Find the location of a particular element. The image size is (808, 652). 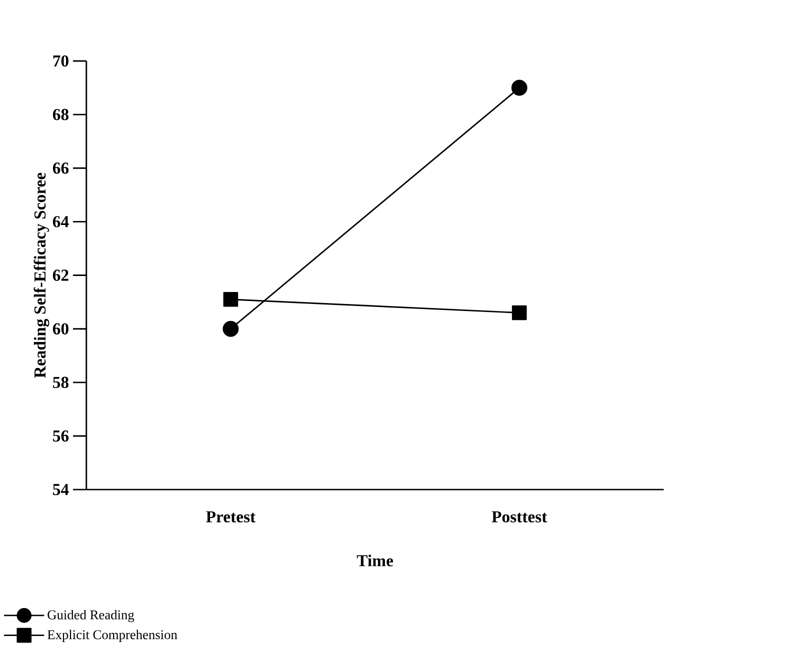

y-tick-label: 56 is located at coordinates (61, 436).